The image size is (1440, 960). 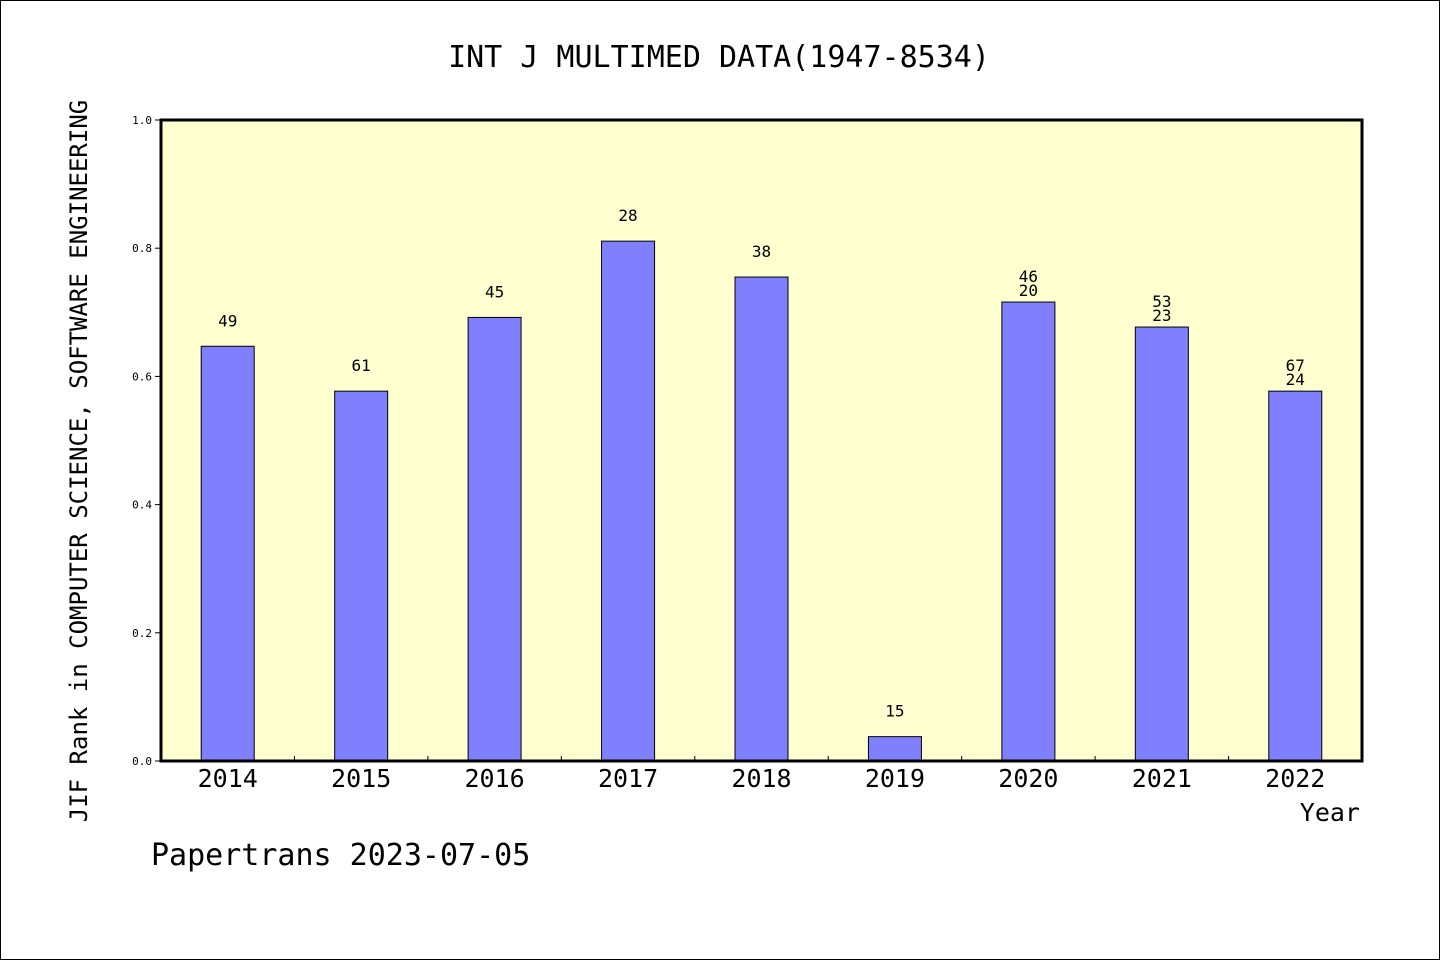 I want to click on y-tick-label: 0.4, so click(x=142, y=505).